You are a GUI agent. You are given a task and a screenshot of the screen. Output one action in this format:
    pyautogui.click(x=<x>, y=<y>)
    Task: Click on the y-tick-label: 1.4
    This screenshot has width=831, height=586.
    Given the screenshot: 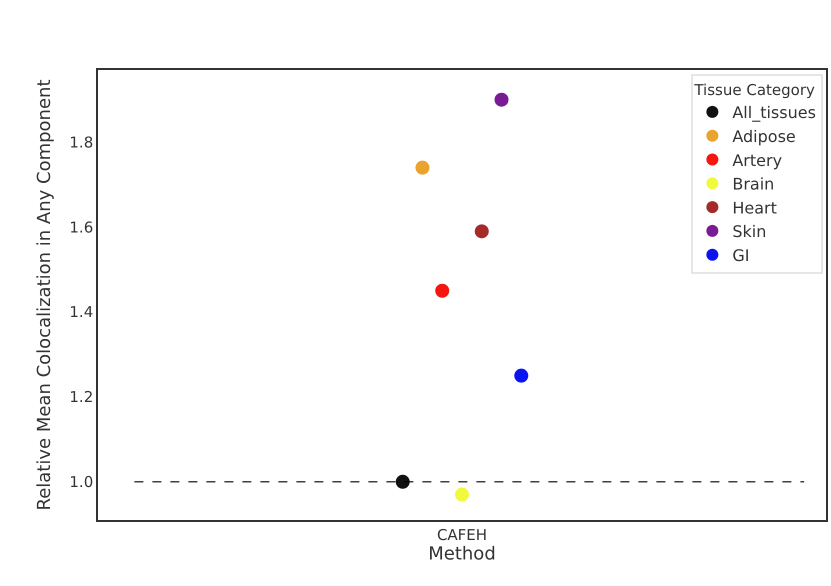 What is the action you would take?
    pyautogui.click(x=81, y=312)
    